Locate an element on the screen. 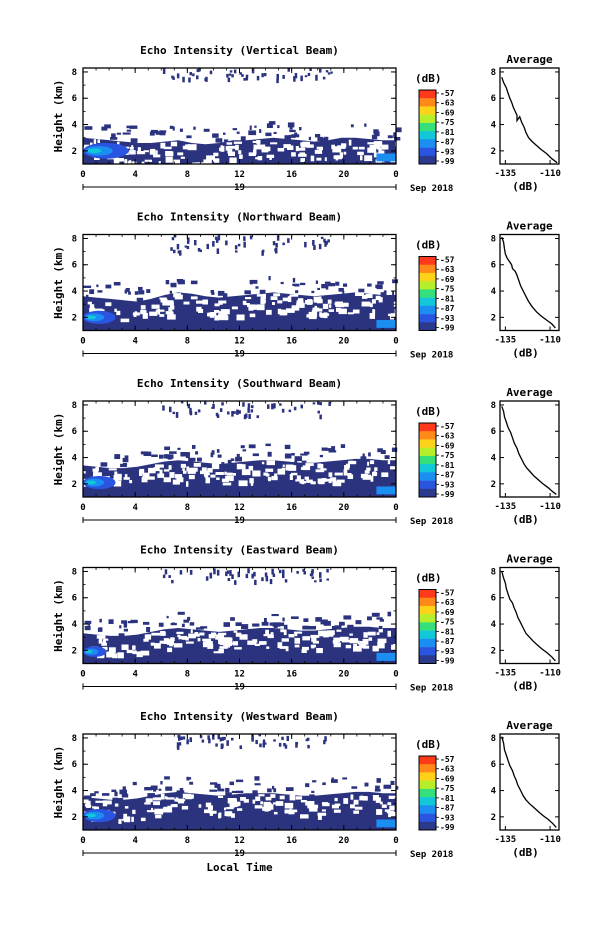 The height and width of the screenshot is (929, 615). colorbar-label: -57 is located at coordinates (447, 426).